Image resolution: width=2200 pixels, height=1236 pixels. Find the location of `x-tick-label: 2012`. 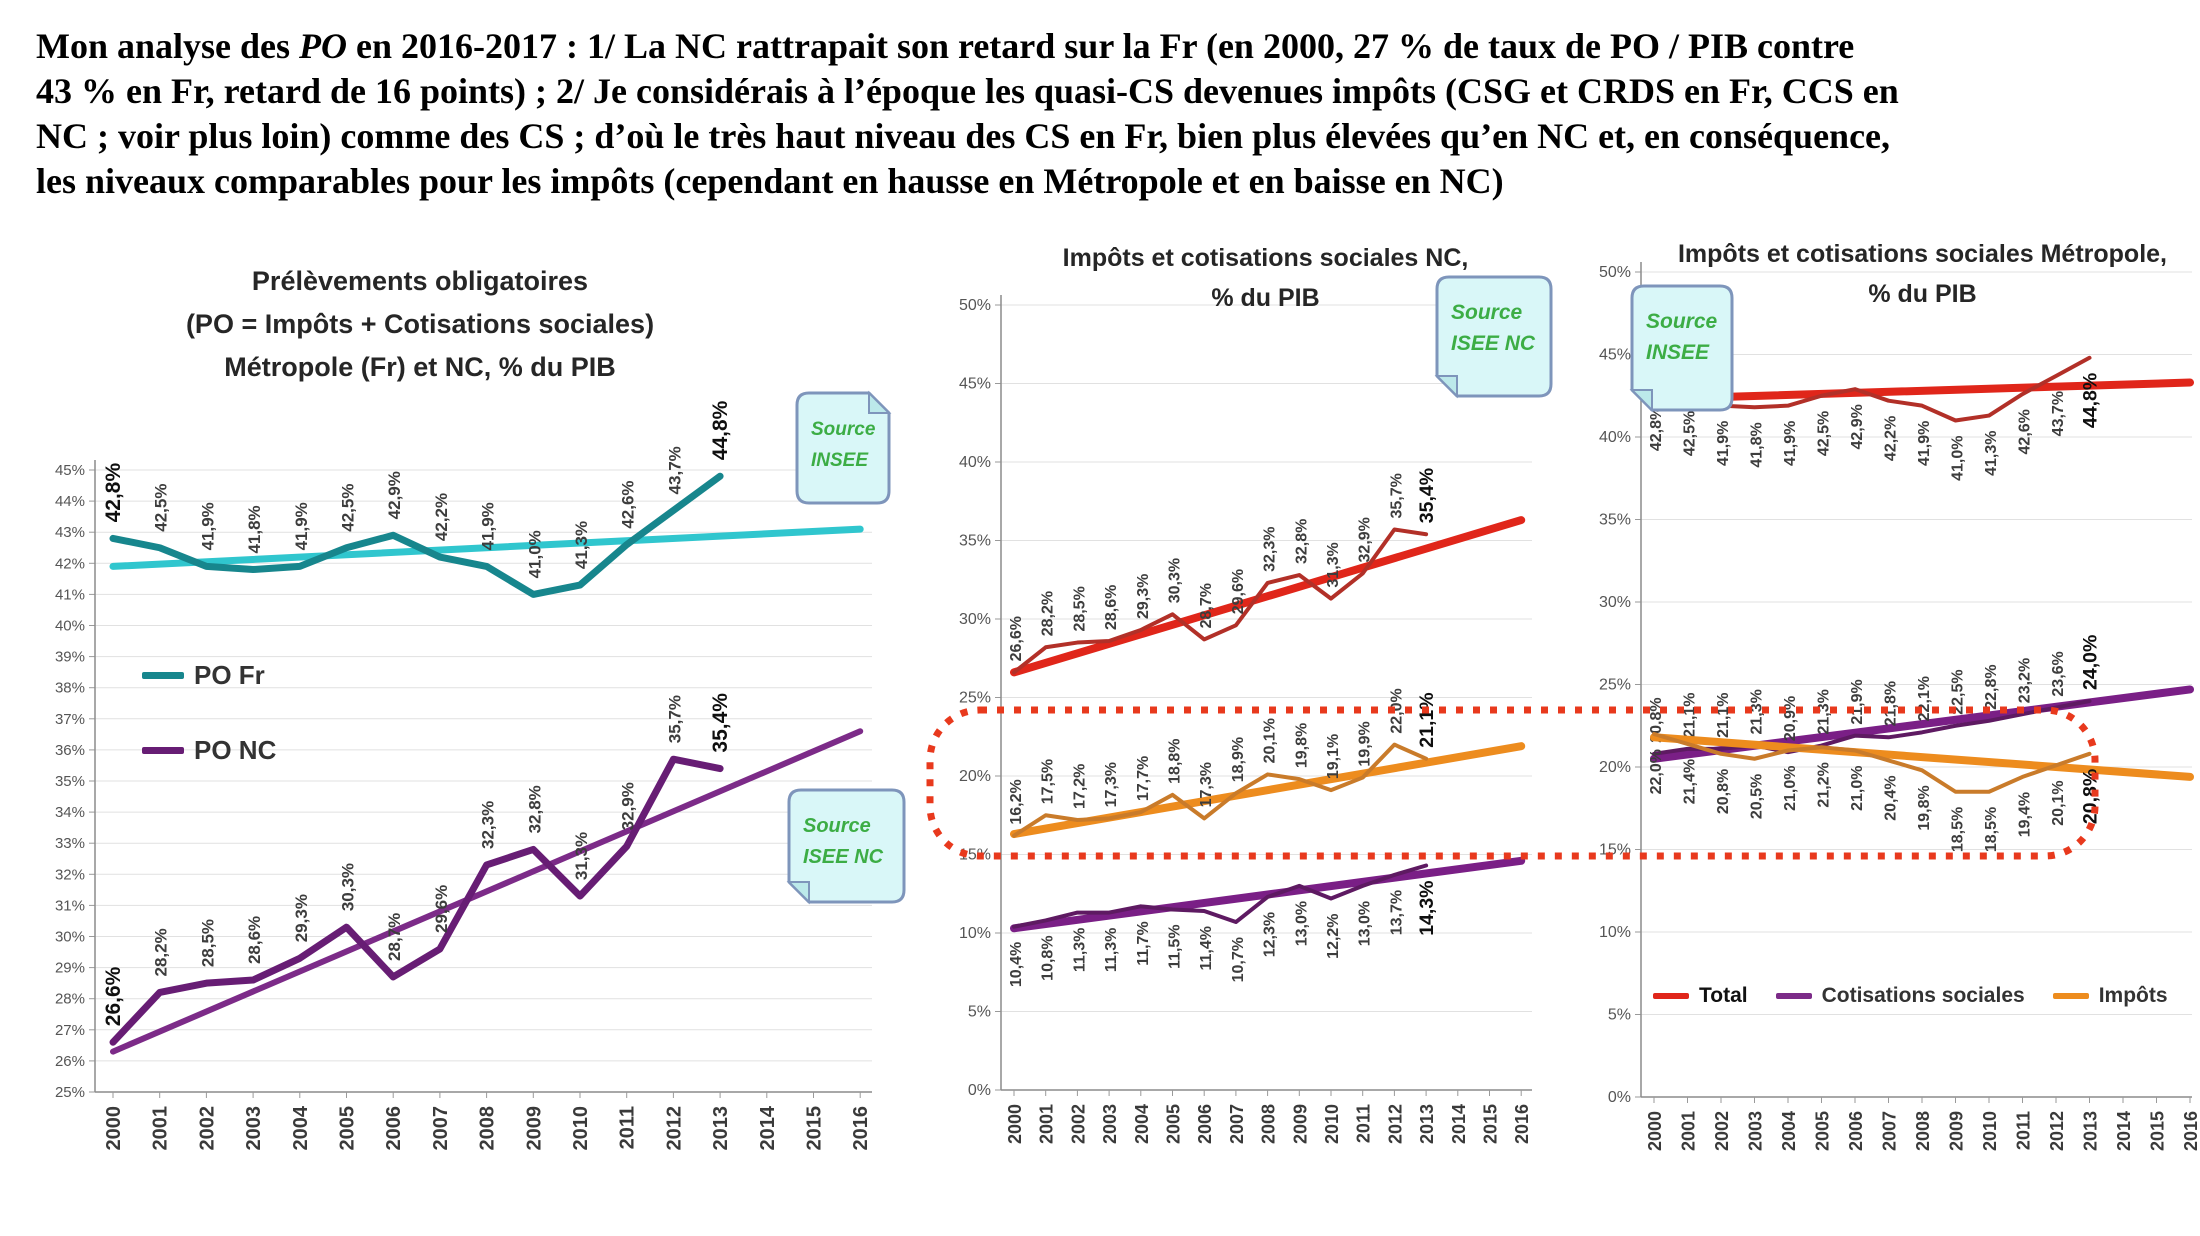

x-tick-label: 2012 is located at coordinates (1395, 1124).